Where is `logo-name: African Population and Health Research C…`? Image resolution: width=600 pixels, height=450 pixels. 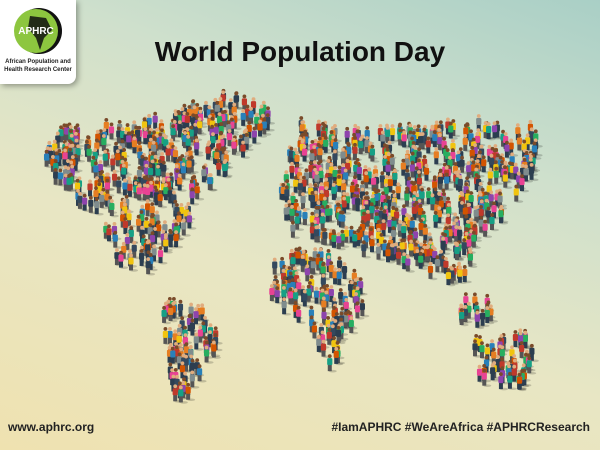
logo-name: African Population and Health Research C… is located at coordinates (38, 66).